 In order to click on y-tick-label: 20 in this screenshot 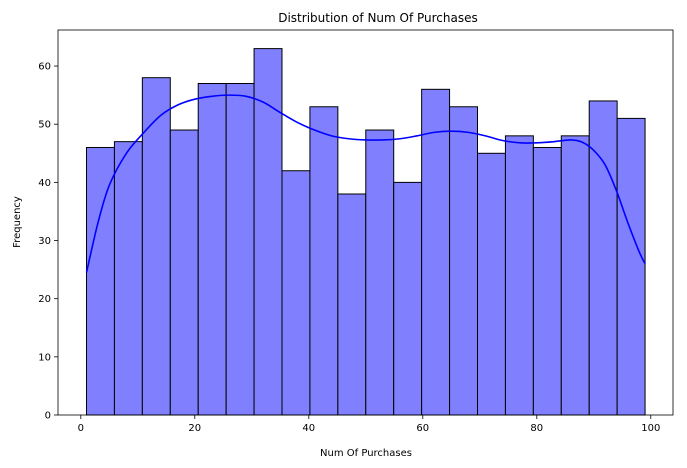, I will do `click(44, 299)`.